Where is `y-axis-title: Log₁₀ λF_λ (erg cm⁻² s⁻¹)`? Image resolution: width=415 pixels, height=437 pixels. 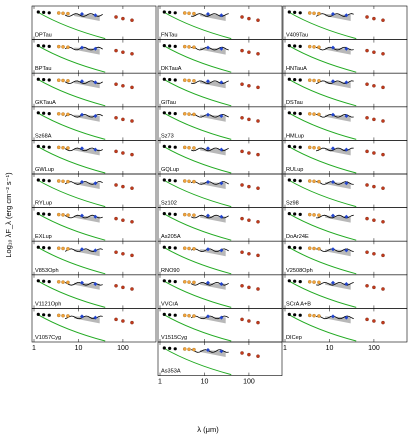
y-axis-title: Log₁₀ λF_λ (erg cm⁻² s⁻¹) is located at coordinates (8, 215).